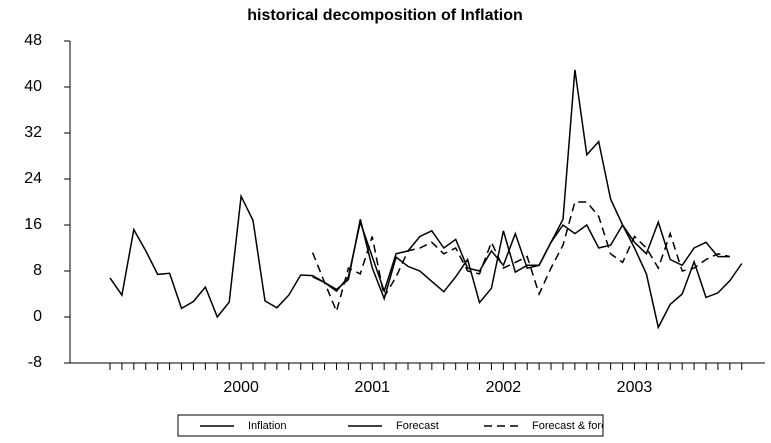 This screenshot has height=443, width=771. What do you see at coordinates (33, 86) in the screenshot?
I see `y-tick-label: 40` at bounding box center [33, 86].